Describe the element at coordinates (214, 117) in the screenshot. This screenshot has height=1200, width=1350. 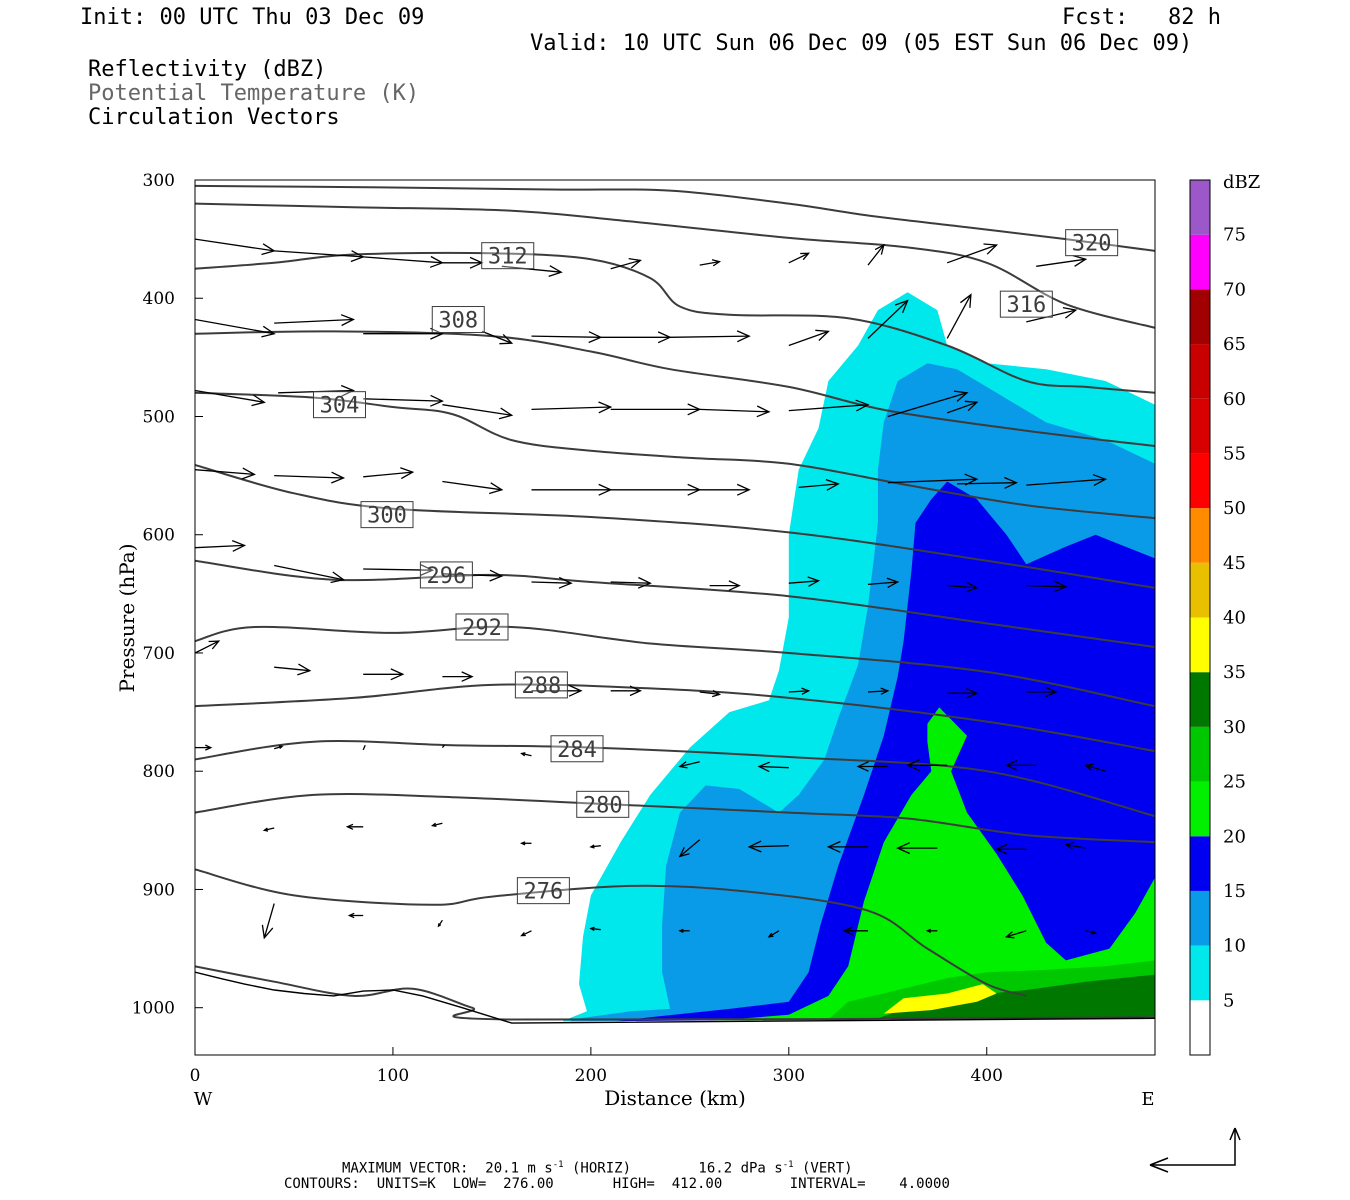
I see `field-circulation-vectors: Circulation Vectors` at that location.